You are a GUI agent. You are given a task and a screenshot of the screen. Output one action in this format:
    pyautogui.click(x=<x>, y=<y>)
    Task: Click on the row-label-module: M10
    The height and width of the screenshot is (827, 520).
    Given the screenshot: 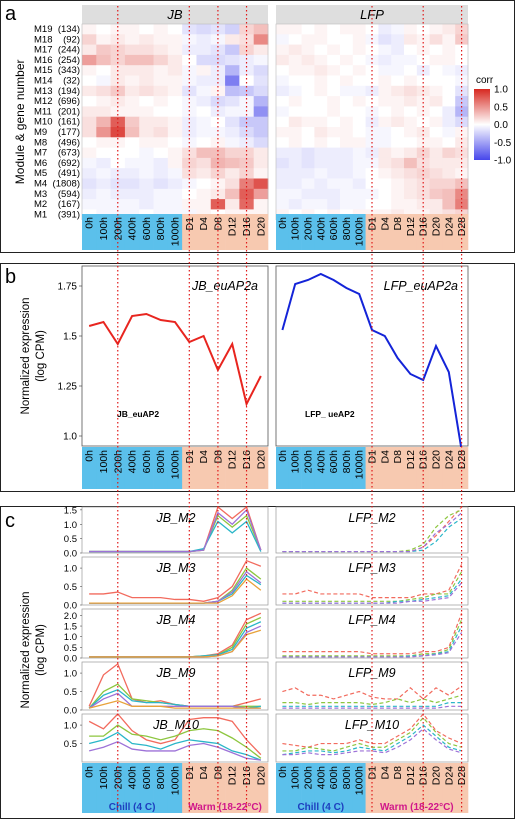 What is the action you would take?
    pyautogui.click(x=43, y=122)
    